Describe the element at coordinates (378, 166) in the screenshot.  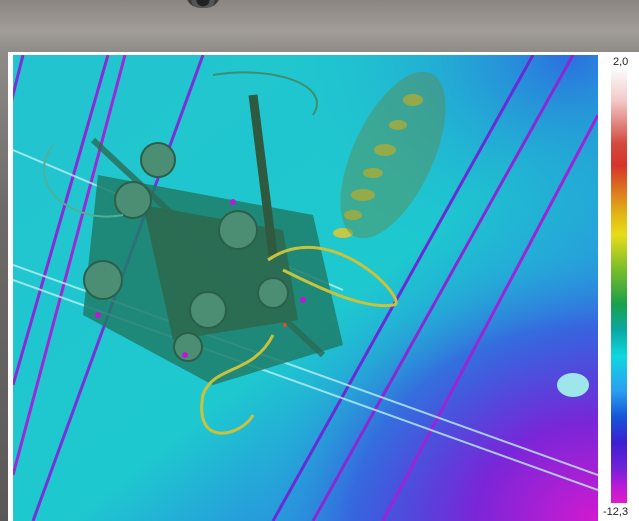
I see `warm-band` at that location.